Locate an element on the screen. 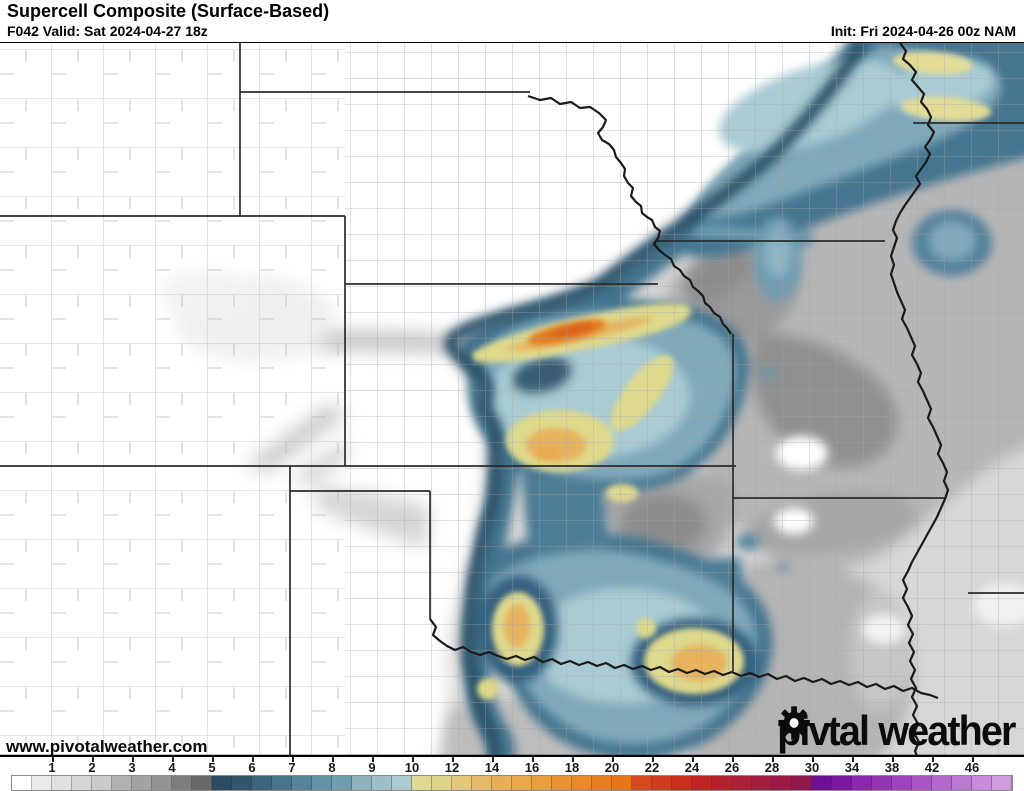 Image resolution: width=1024 pixels, height=791 pixels. colorbar-label: 7 is located at coordinates (292, 767).